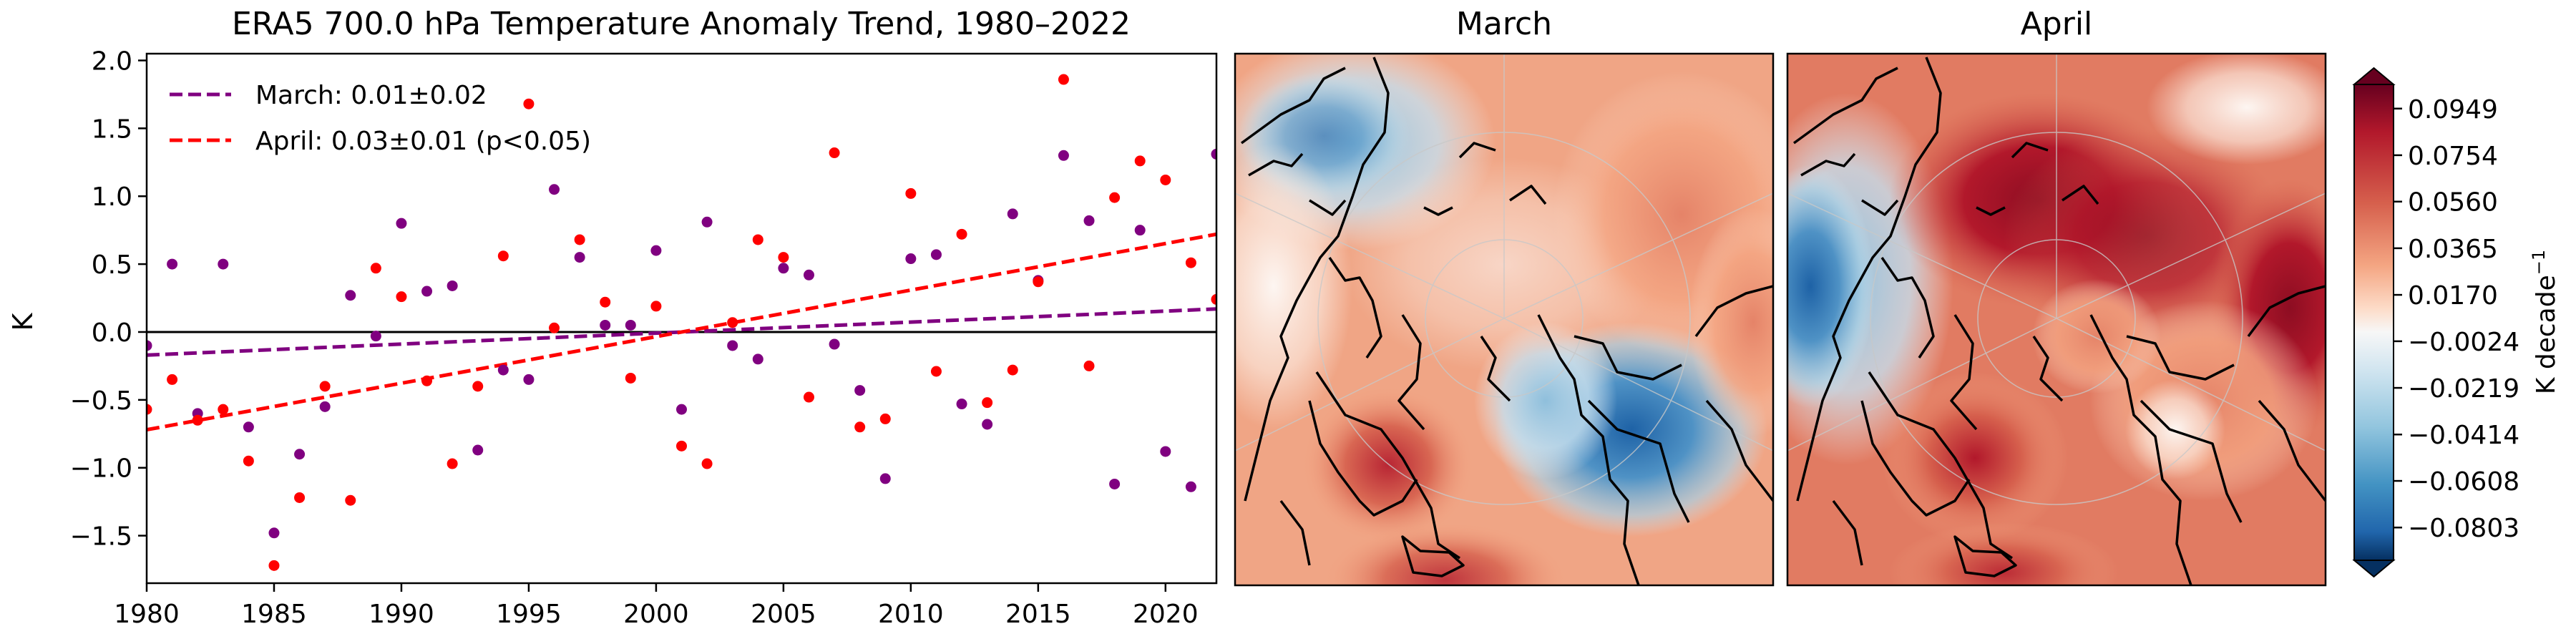 Image resolution: width=2576 pixels, height=644 pixels. I want to click on x-tick-label: 1990, so click(401, 614).